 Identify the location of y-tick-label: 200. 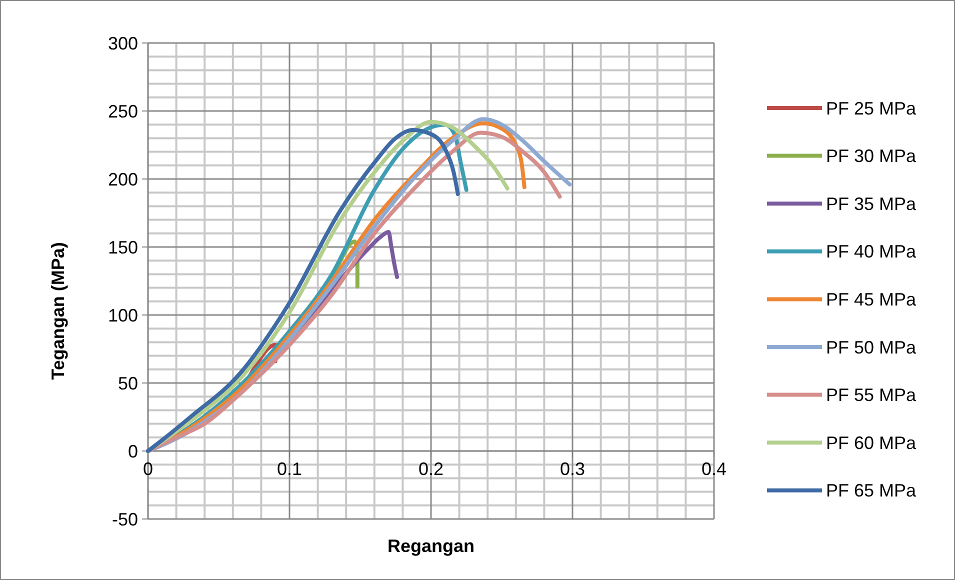
(123, 179).